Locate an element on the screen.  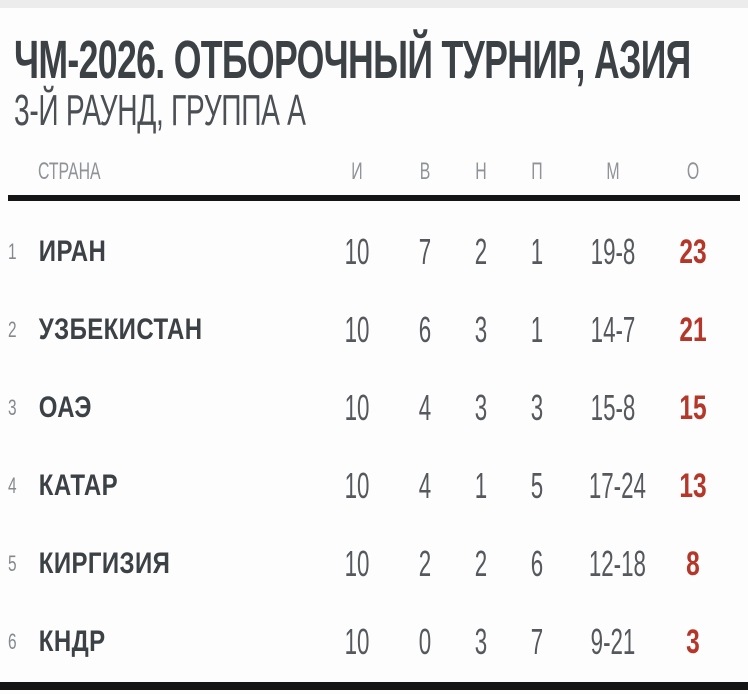
country-cell: ИРАН is located at coordinates (72, 251).